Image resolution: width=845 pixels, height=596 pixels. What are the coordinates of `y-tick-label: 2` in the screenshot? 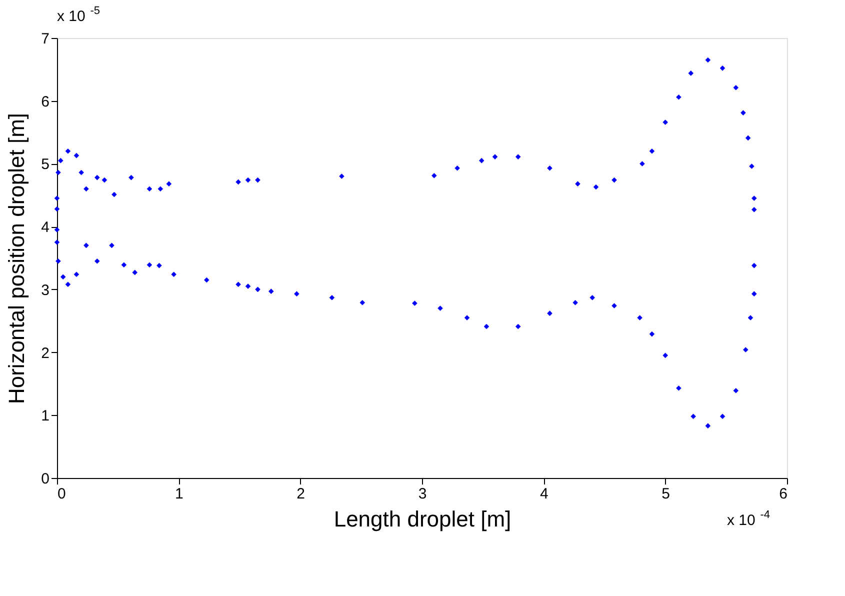 It's located at (45, 353).